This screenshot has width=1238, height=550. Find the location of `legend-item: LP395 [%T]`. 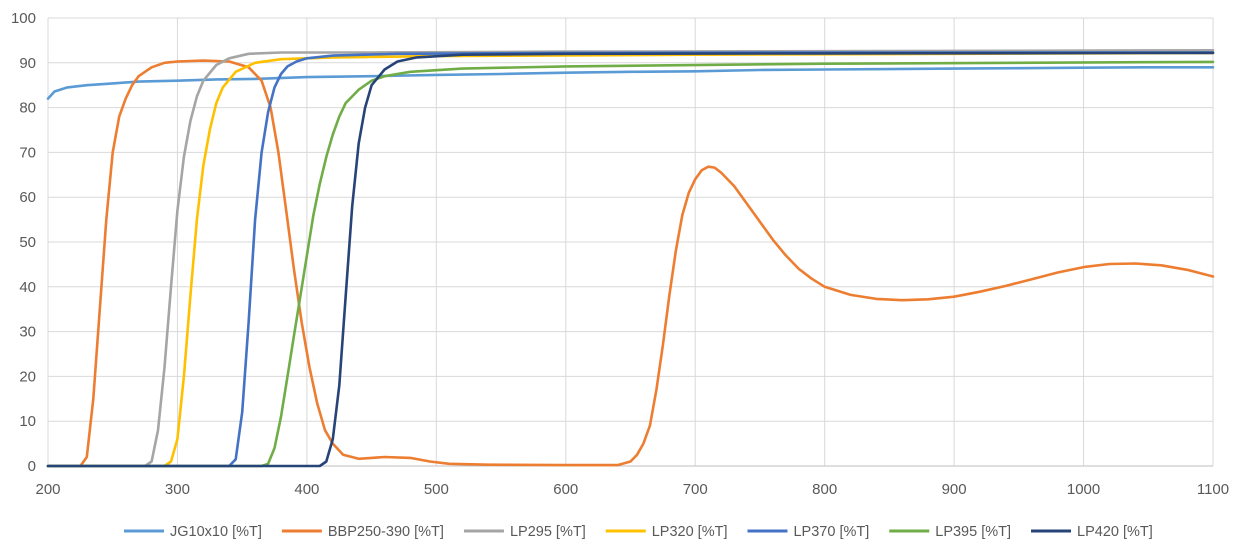

legend-item: LP395 [%T] is located at coordinates (950, 532).